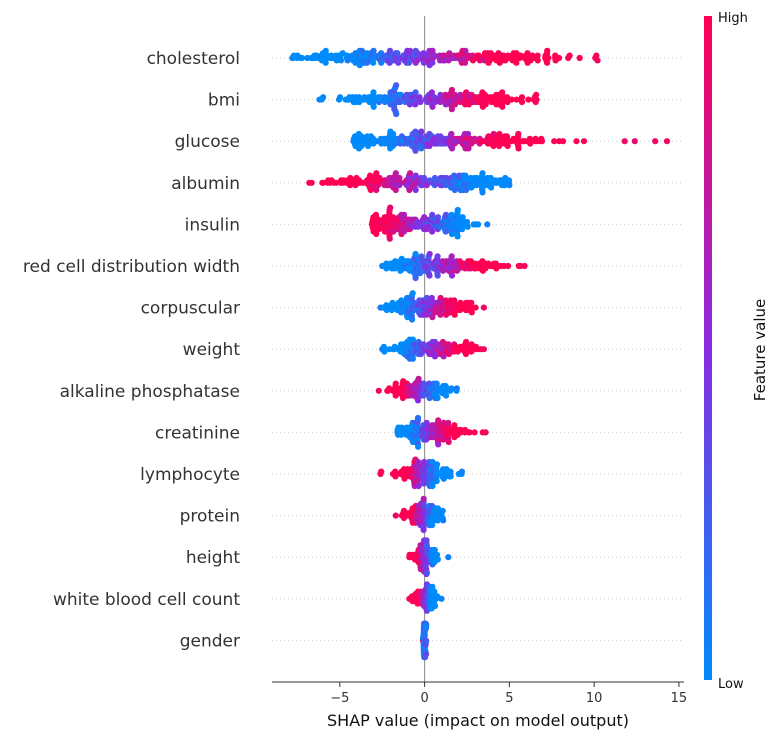 The height and width of the screenshot is (740, 780). I want to click on x-tick-label: 0, so click(424, 698).